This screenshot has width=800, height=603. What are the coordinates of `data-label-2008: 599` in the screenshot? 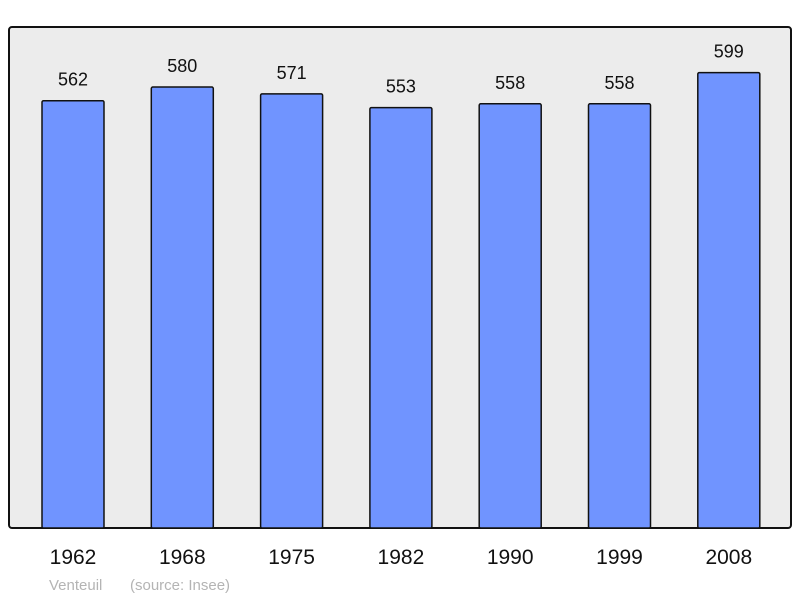 It's located at (729, 52).